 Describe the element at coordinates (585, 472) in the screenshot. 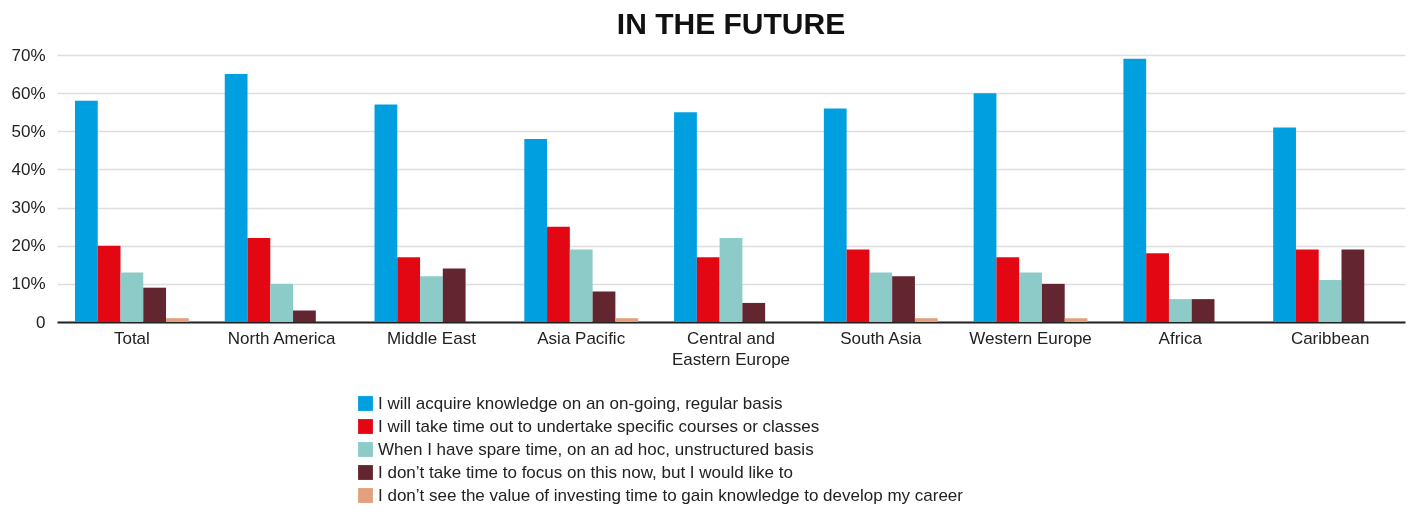

I see `legend-label: I don’t take time to focus on this now, but I would like to` at that location.